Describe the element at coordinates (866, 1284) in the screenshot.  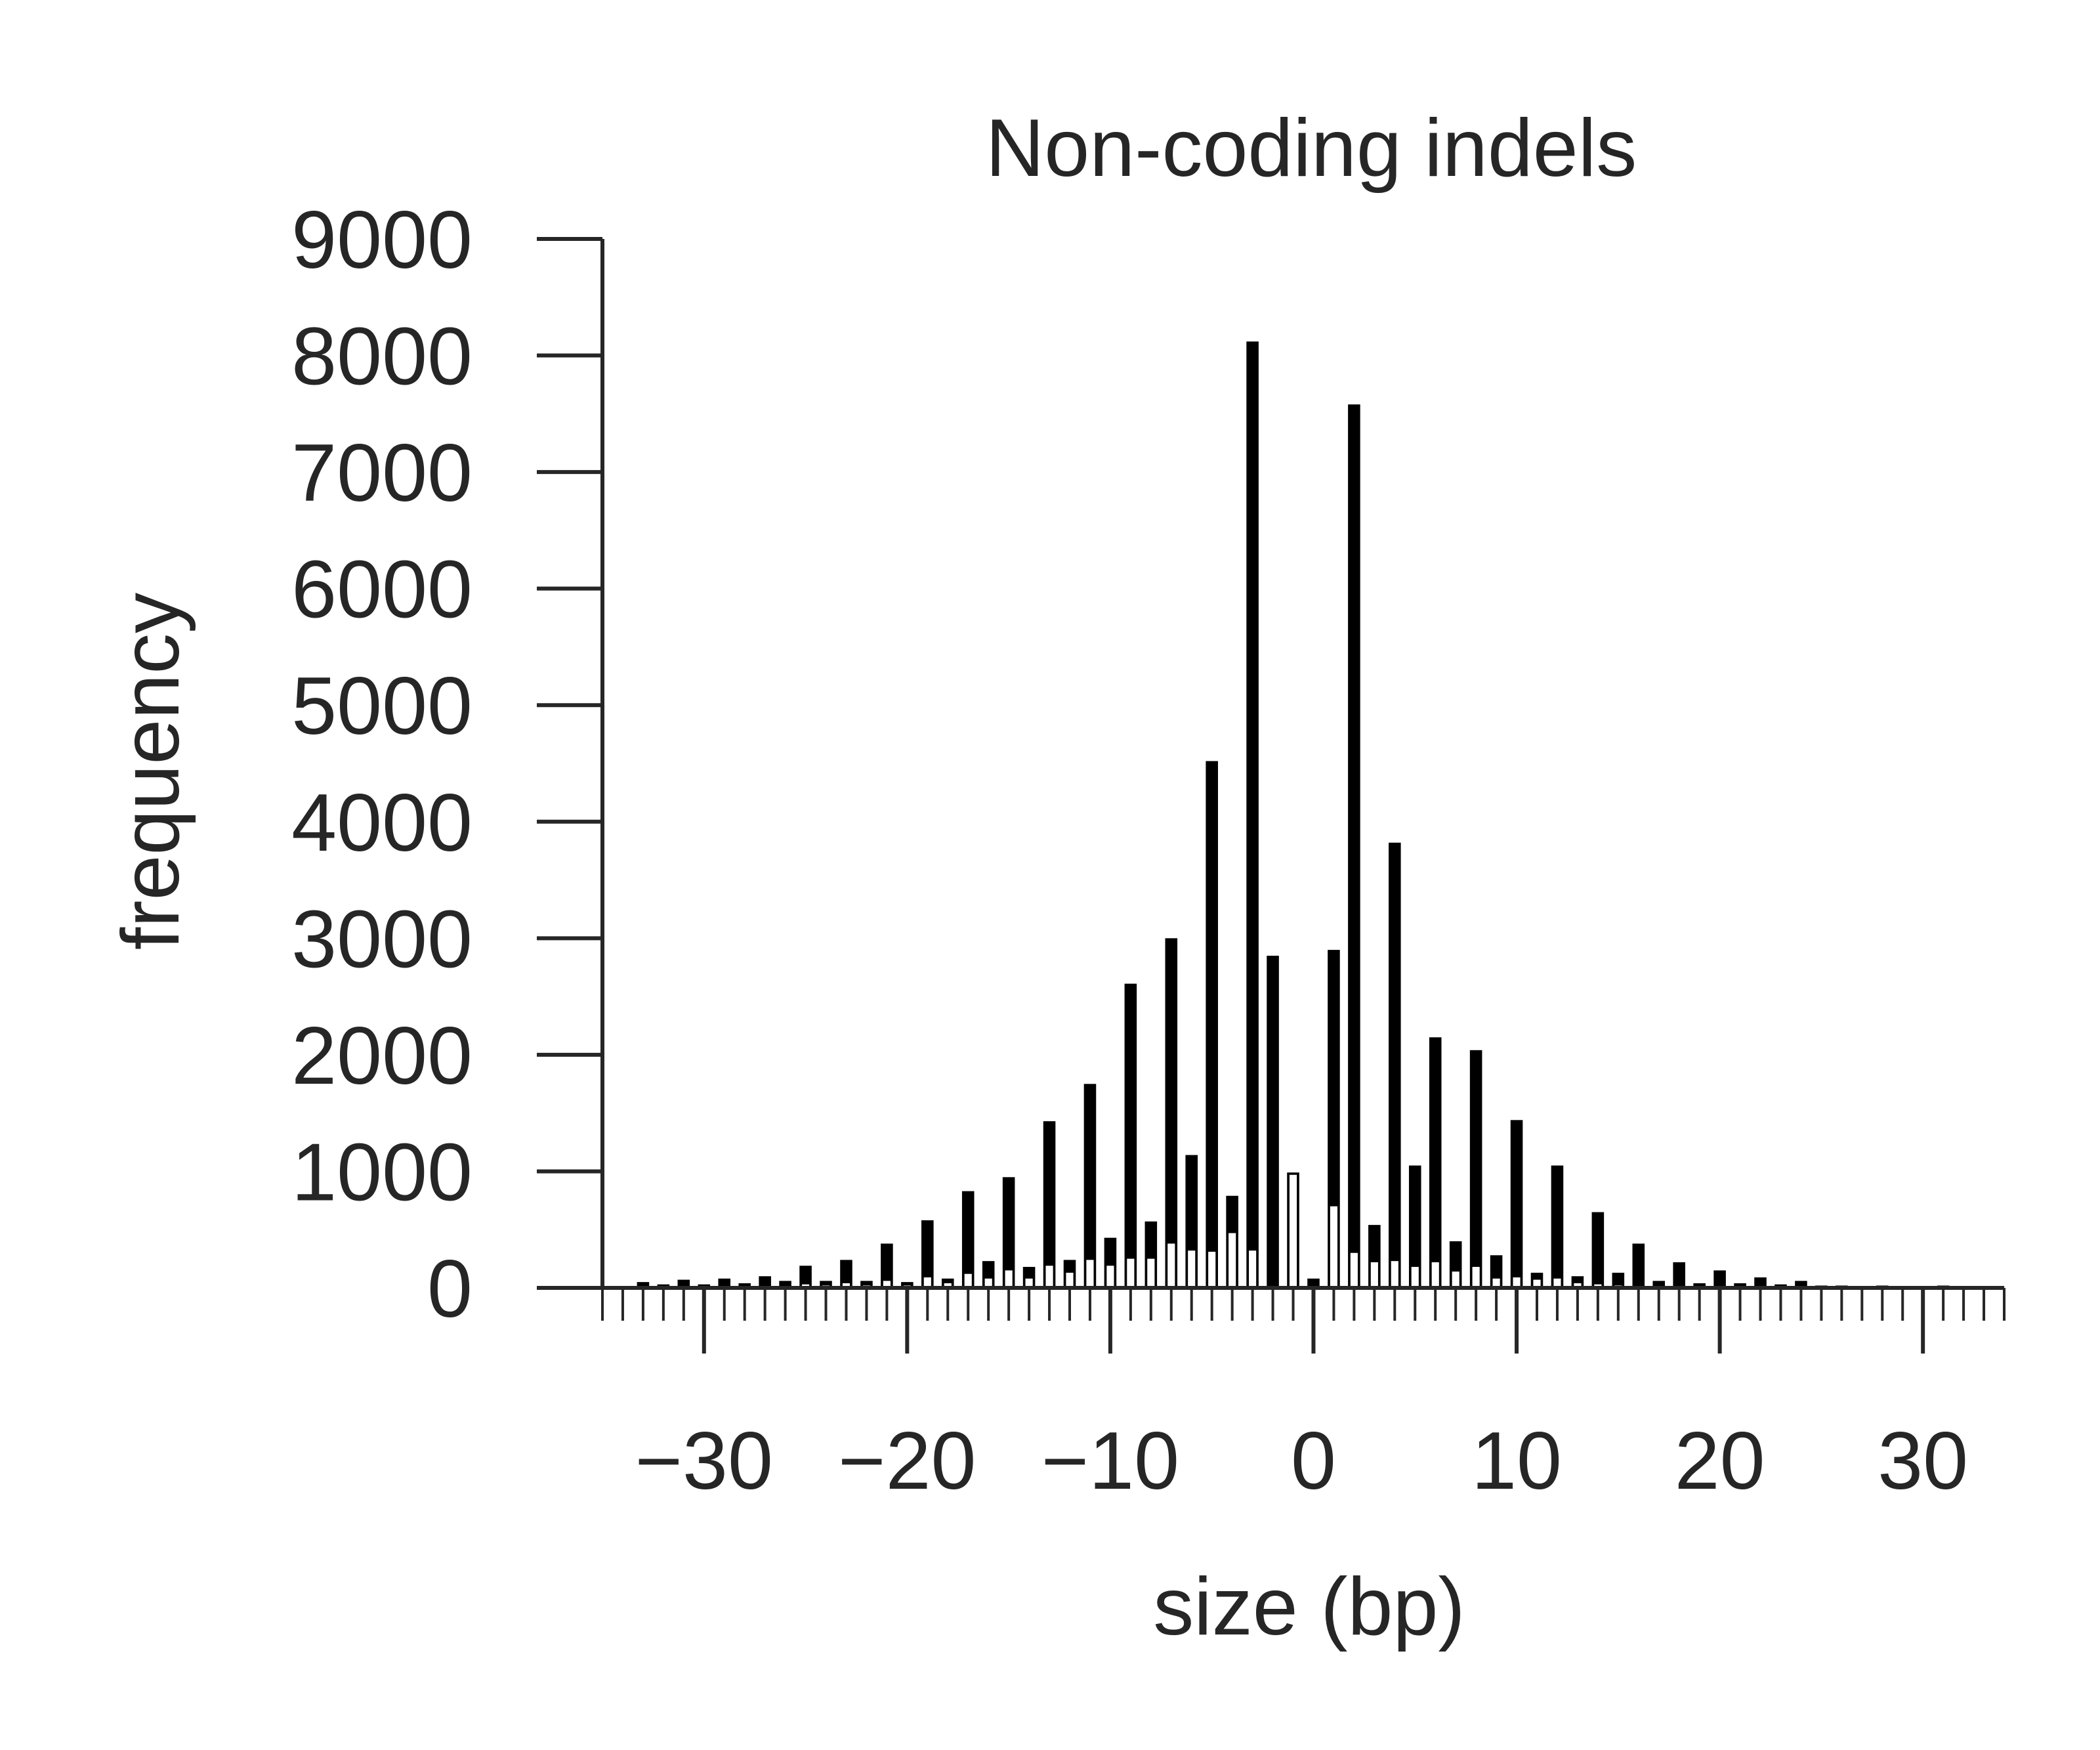
I see `bar-primary--22` at that location.